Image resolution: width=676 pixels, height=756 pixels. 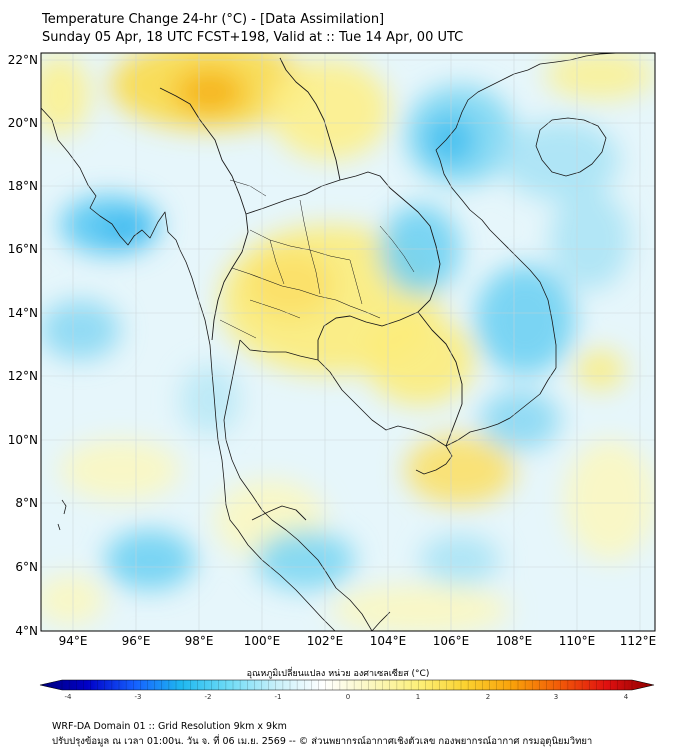 What do you see at coordinates (556, 697) in the screenshot?
I see `colorbar-tick: 3` at bounding box center [556, 697].